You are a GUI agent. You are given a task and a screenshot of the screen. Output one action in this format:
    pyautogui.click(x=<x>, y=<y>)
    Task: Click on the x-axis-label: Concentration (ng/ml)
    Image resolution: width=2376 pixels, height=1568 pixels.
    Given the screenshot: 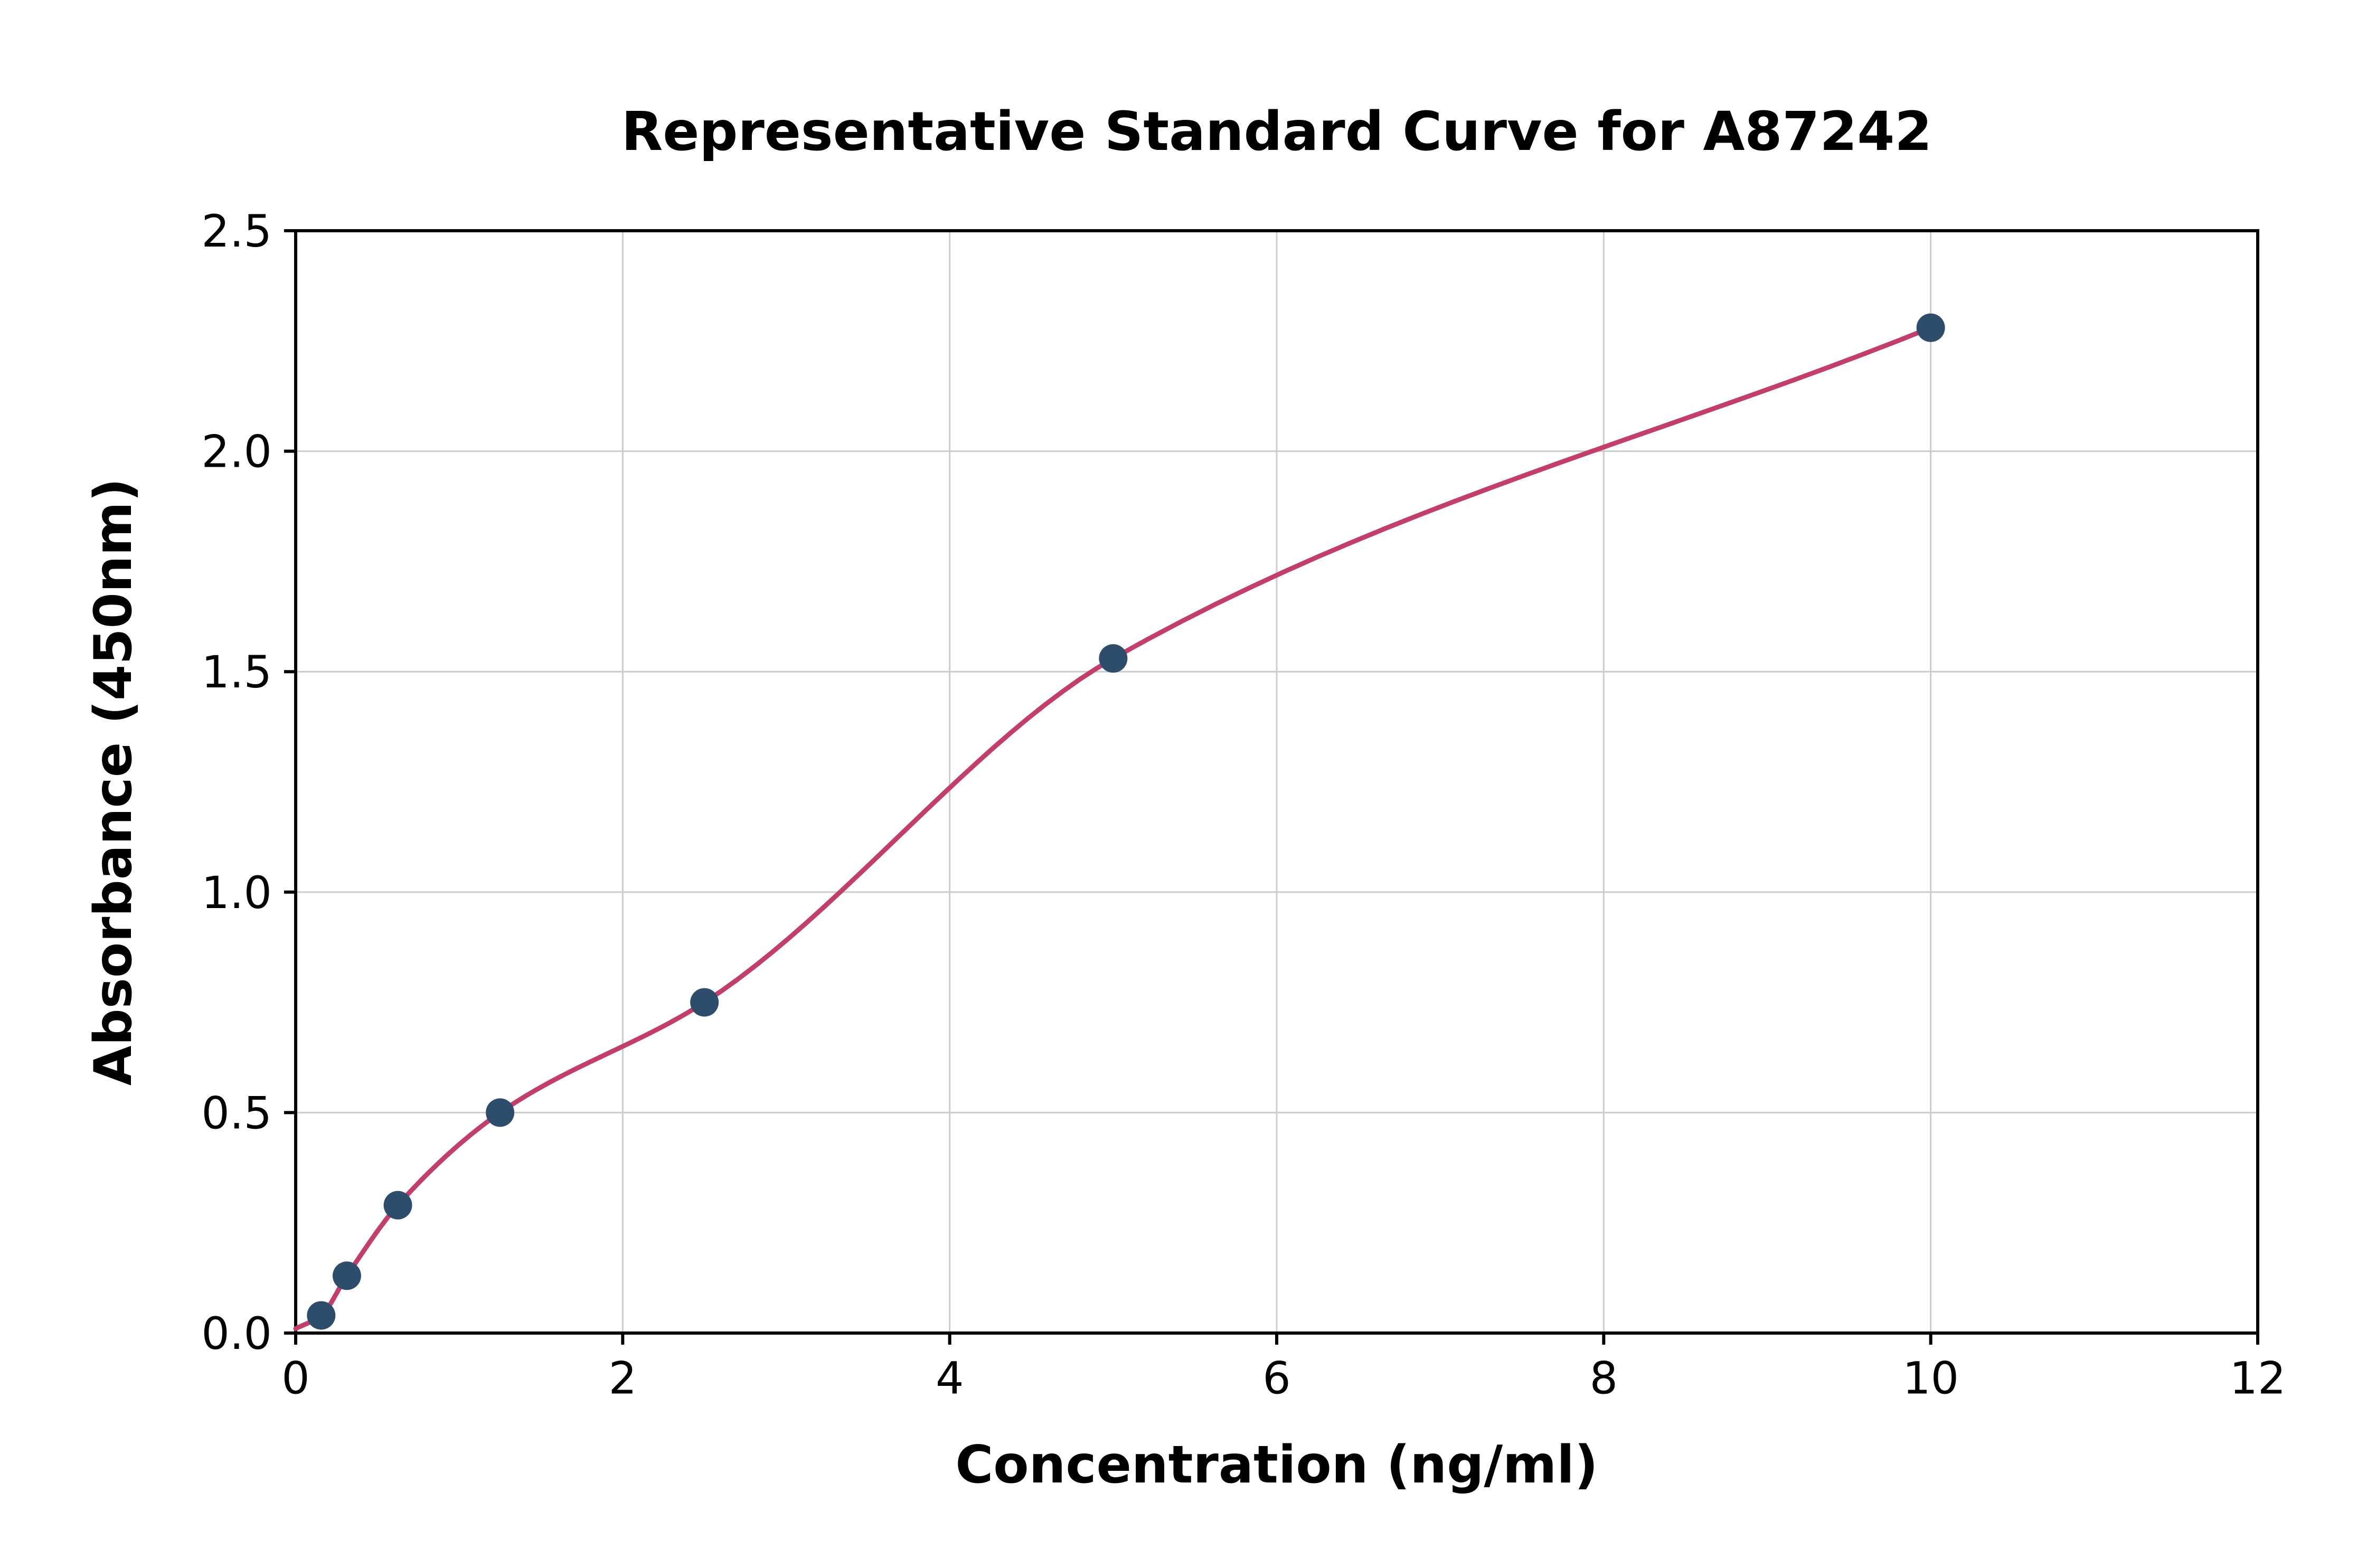 What is the action you would take?
    pyautogui.click(x=1277, y=1465)
    